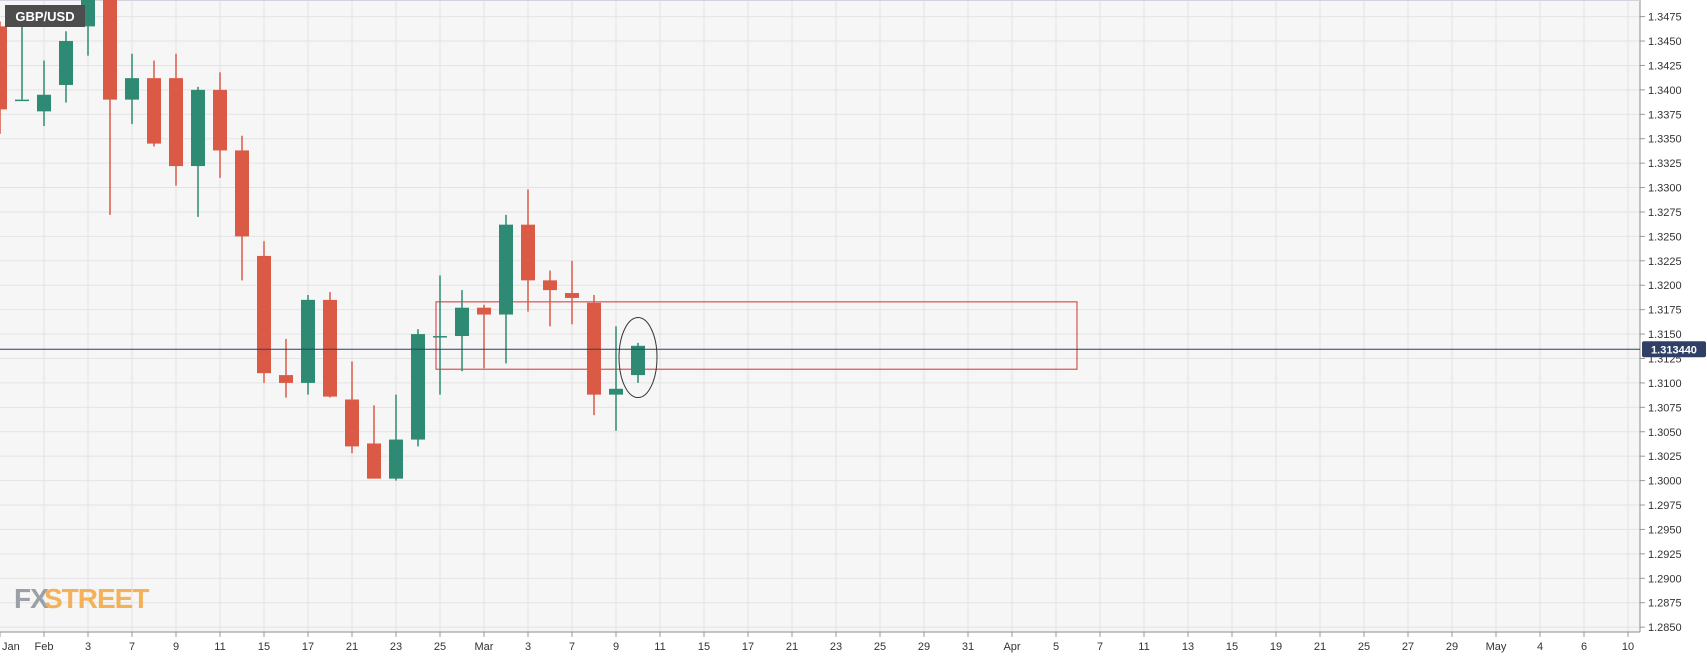  Describe the element at coordinates (1665, 164) in the screenshot. I see `y-tick-label: 1.3325` at that location.